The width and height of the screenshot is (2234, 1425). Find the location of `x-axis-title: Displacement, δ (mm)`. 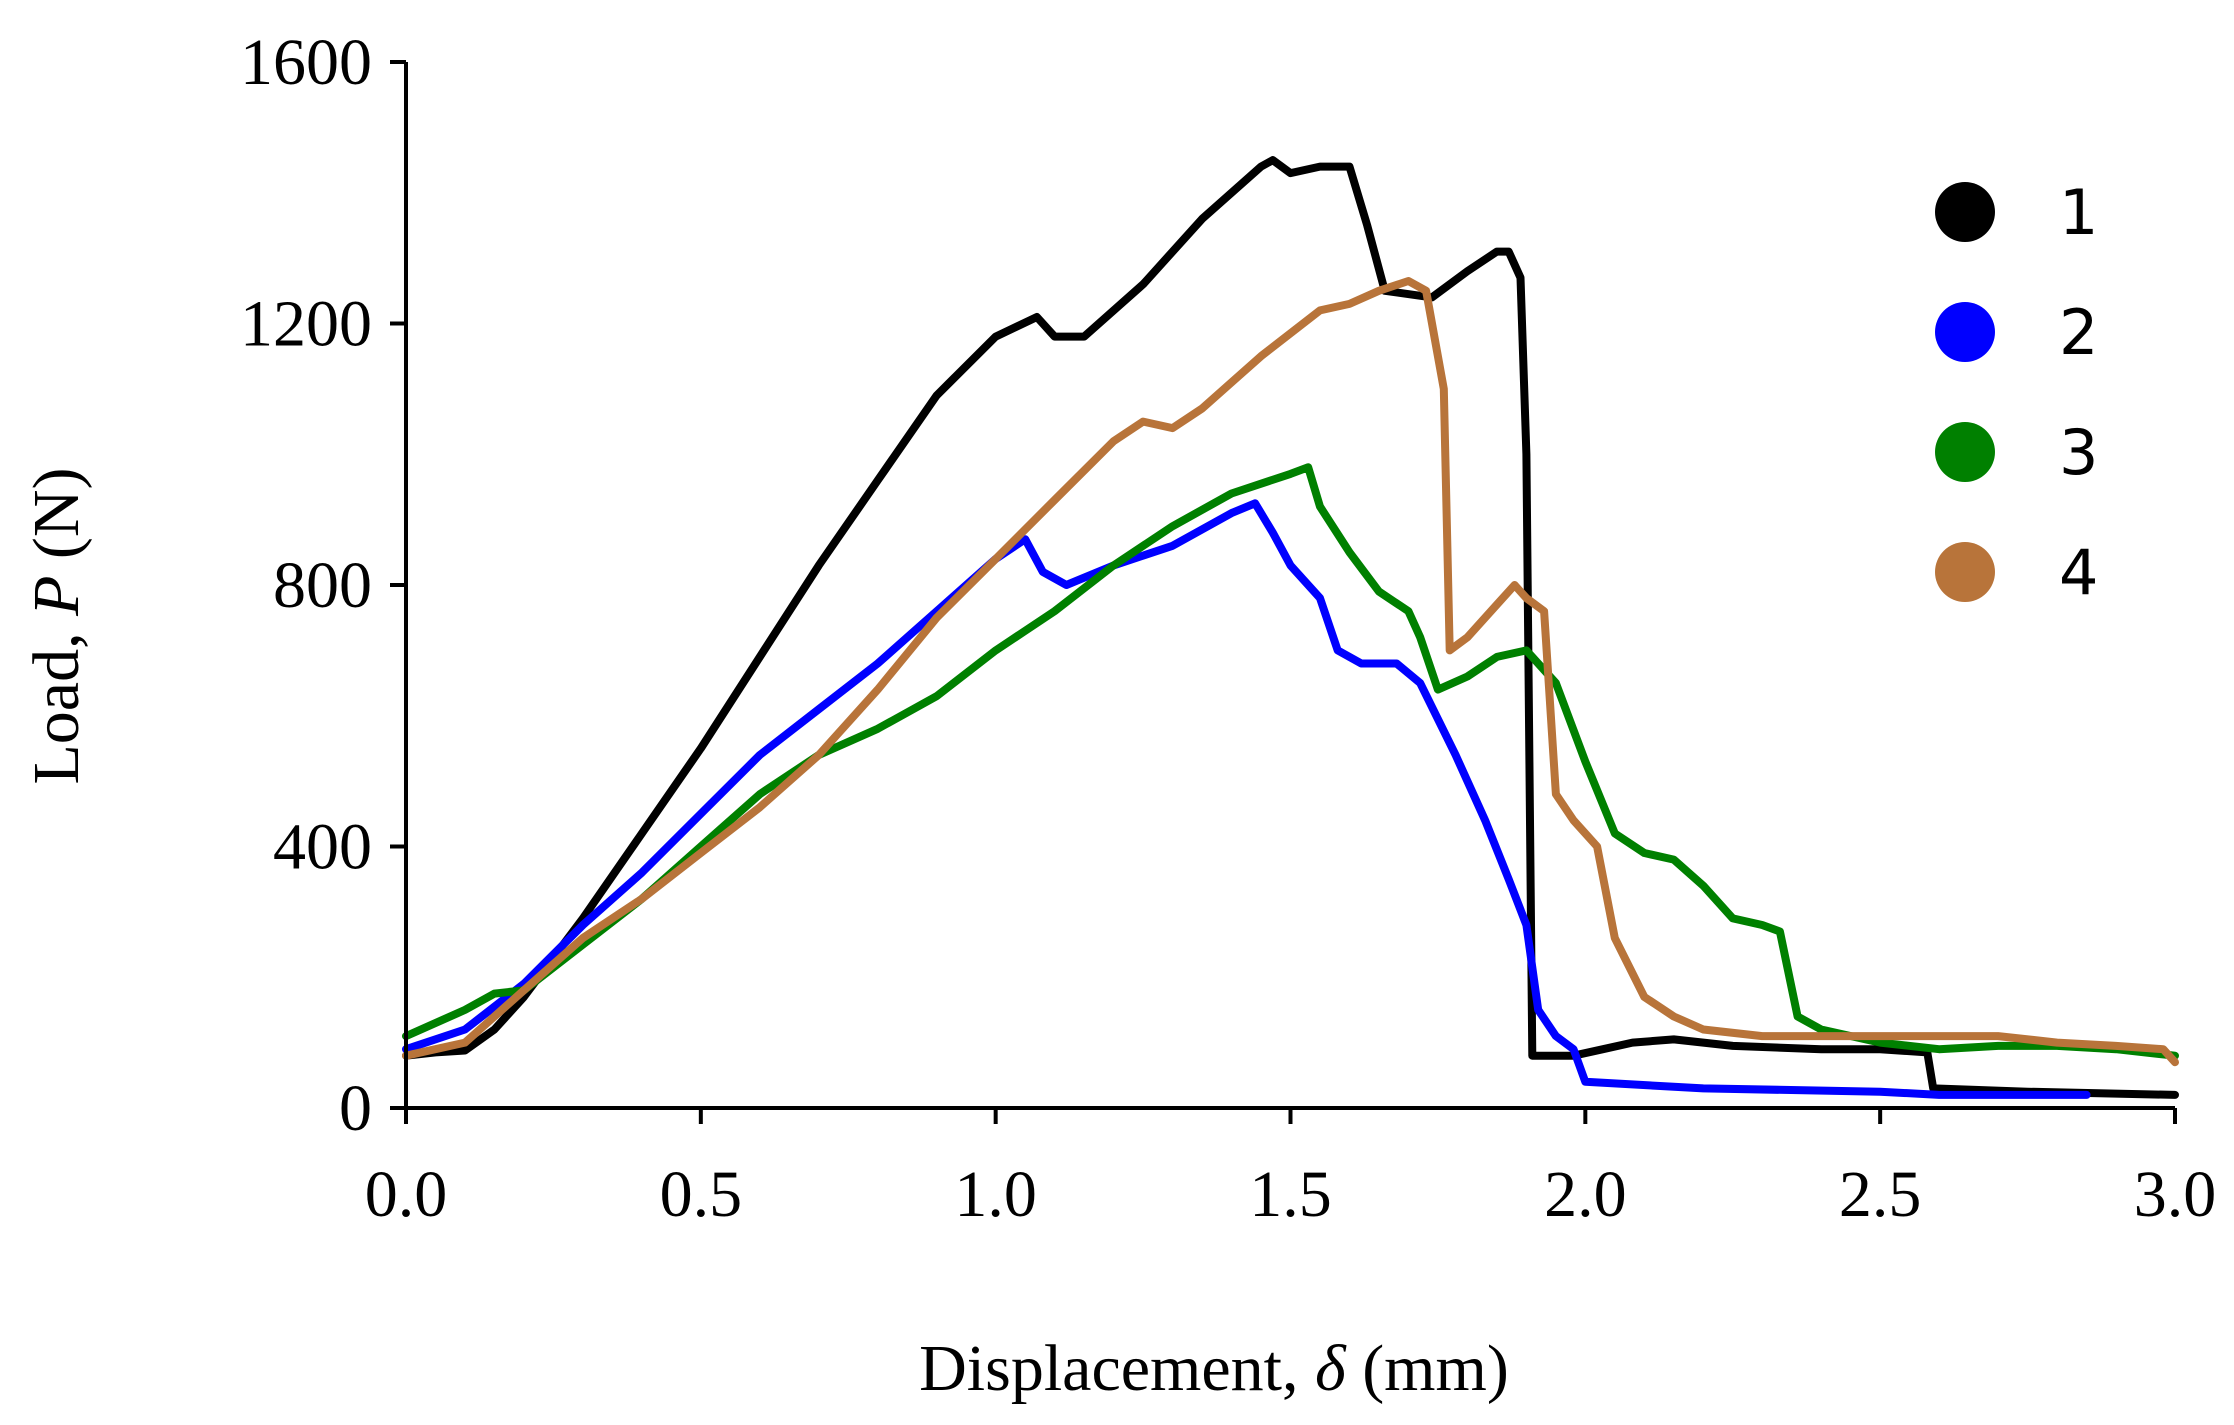

x-axis-title: Displacement, δ (mm) is located at coordinates (1214, 1368).